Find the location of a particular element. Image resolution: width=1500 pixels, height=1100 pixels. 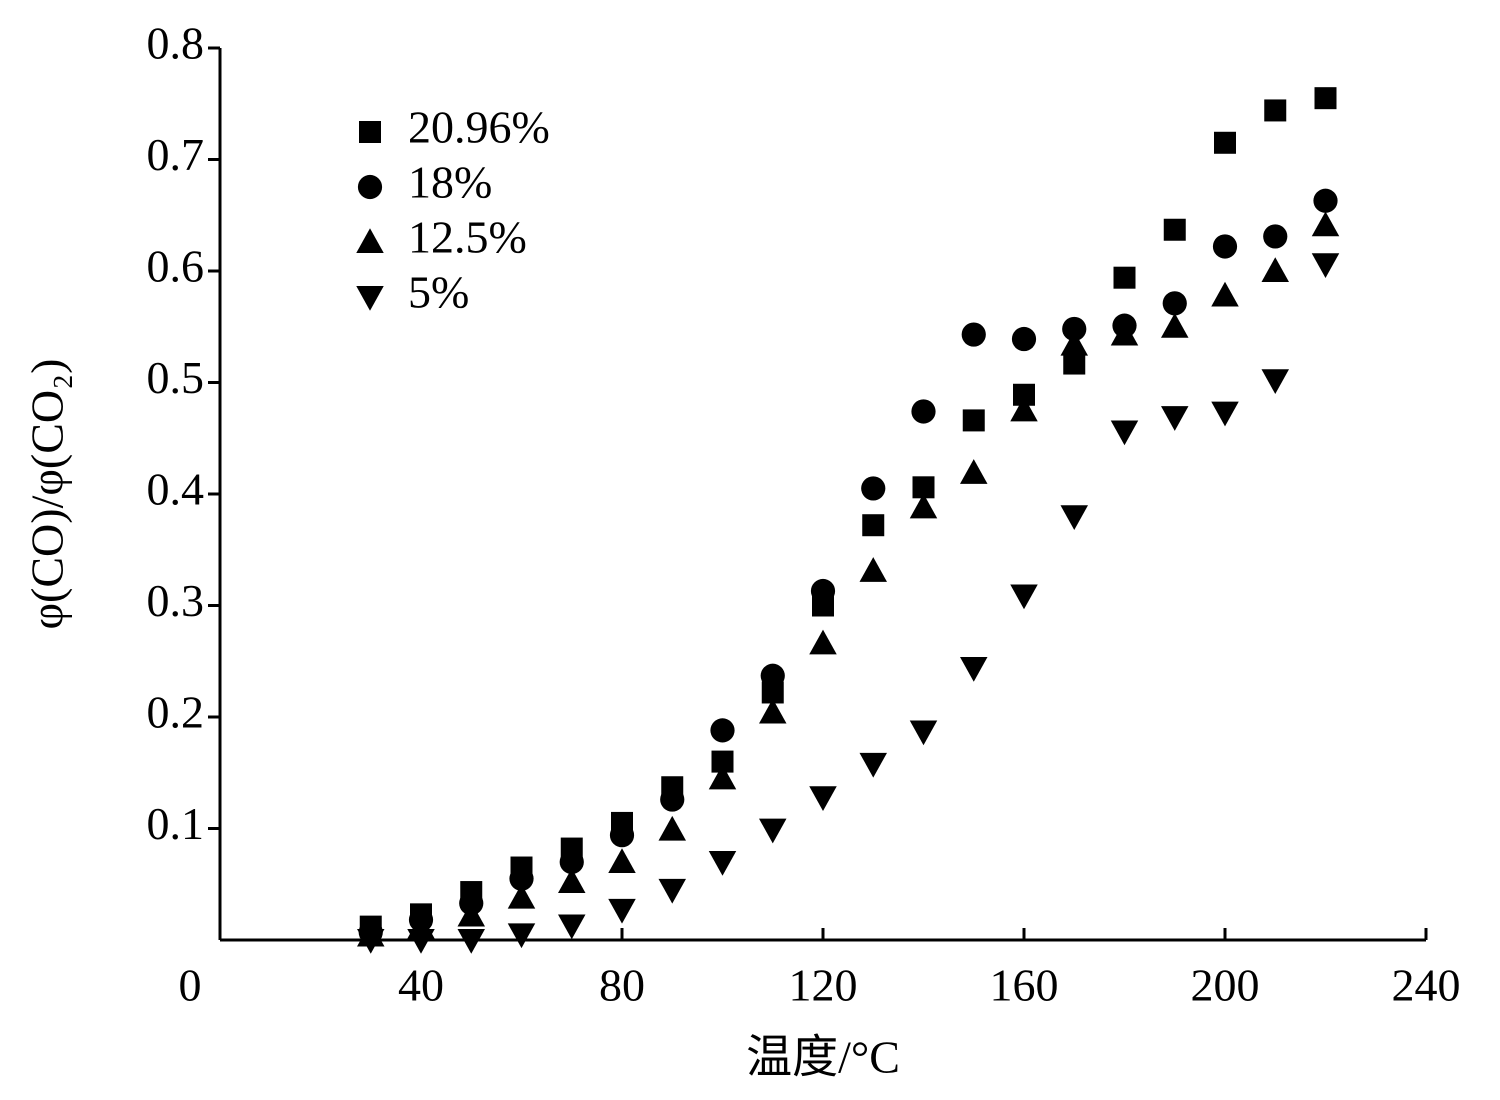

x-tick-label: 80 is located at coordinates (622, 985).